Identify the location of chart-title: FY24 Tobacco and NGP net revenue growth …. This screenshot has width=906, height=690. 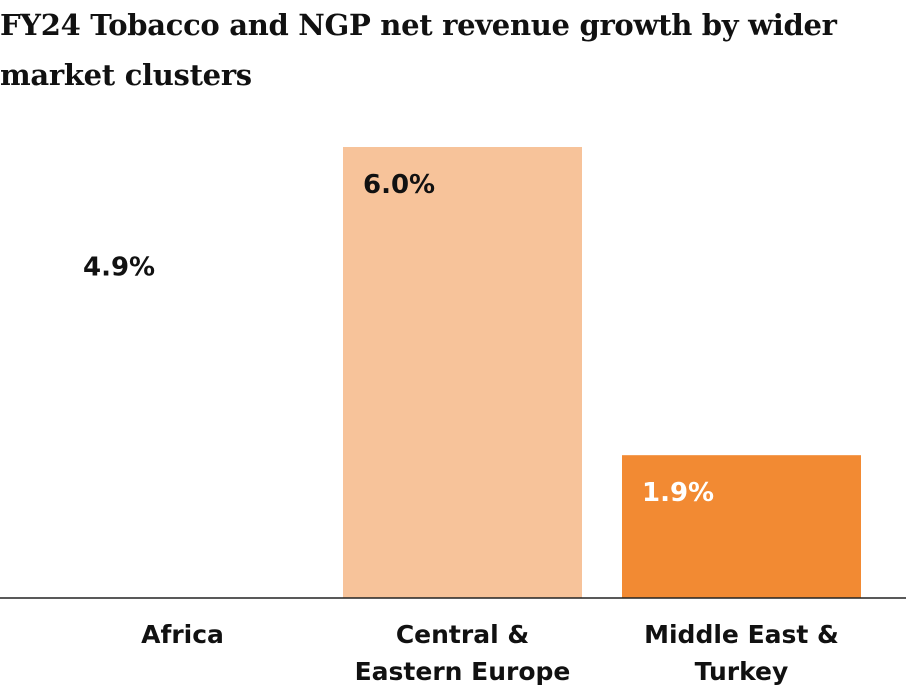
(418, 50).